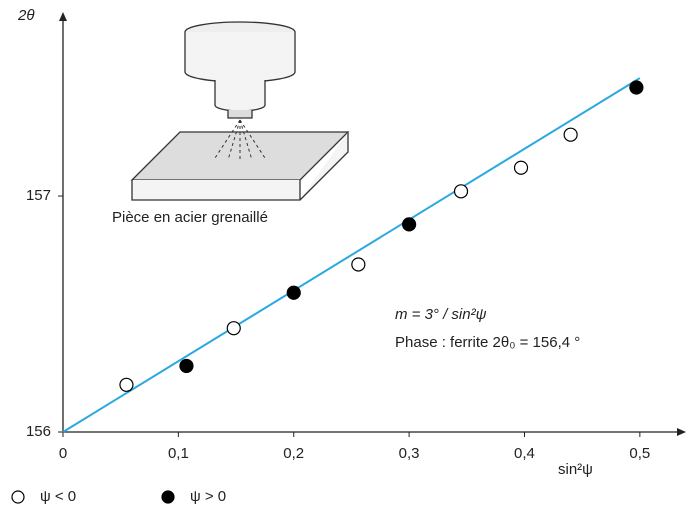 The width and height of the screenshot is (691, 520). I want to click on x-tick-label: 0,5, so click(639, 453).